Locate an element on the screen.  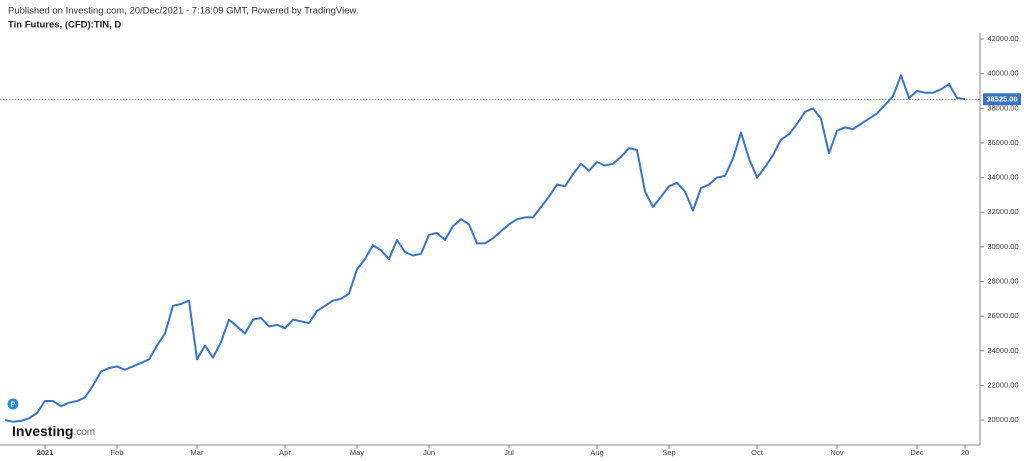
event-marker is located at coordinates (13, 404).